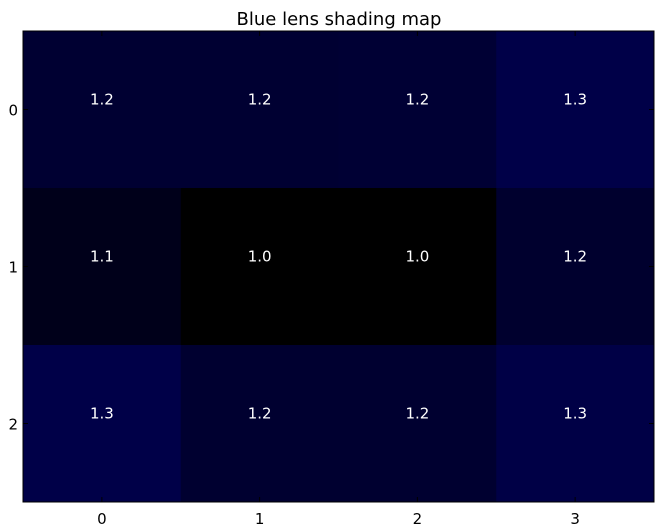  I want to click on x-tick-label: 3, so click(575, 519).